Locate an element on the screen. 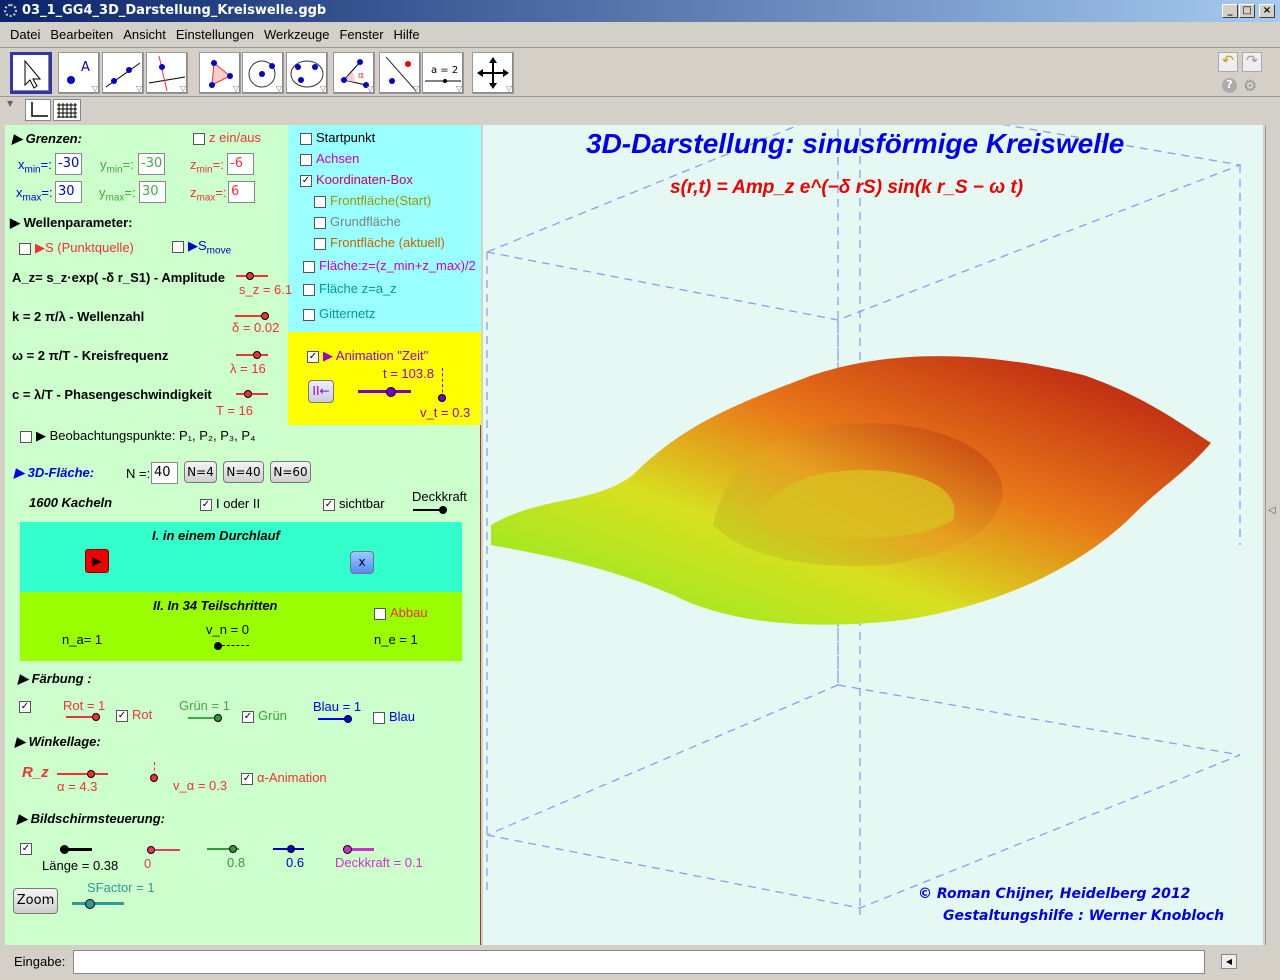  menu-bearbeiten: Bearbeiten is located at coordinates (82, 34).